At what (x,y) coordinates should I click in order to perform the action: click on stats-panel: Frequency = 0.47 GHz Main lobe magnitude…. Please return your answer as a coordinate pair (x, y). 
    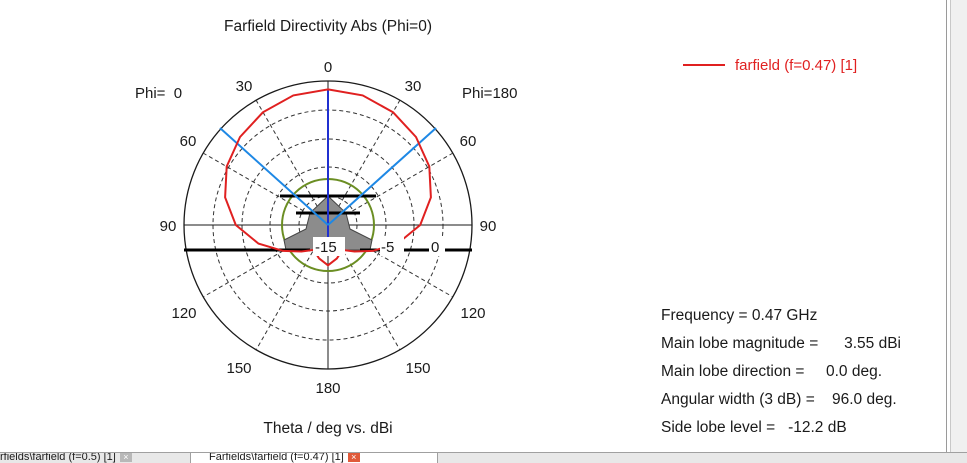
    Looking at the image, I should click on (781, 372).